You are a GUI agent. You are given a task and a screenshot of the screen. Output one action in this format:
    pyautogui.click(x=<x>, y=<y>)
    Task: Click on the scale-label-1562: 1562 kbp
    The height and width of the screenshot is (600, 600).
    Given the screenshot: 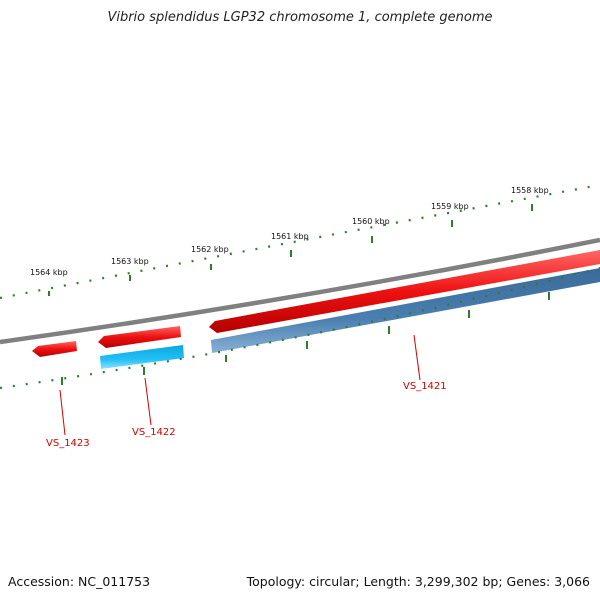 What is the action you would take?
    pyautogui.click(x=210, y=249)
    